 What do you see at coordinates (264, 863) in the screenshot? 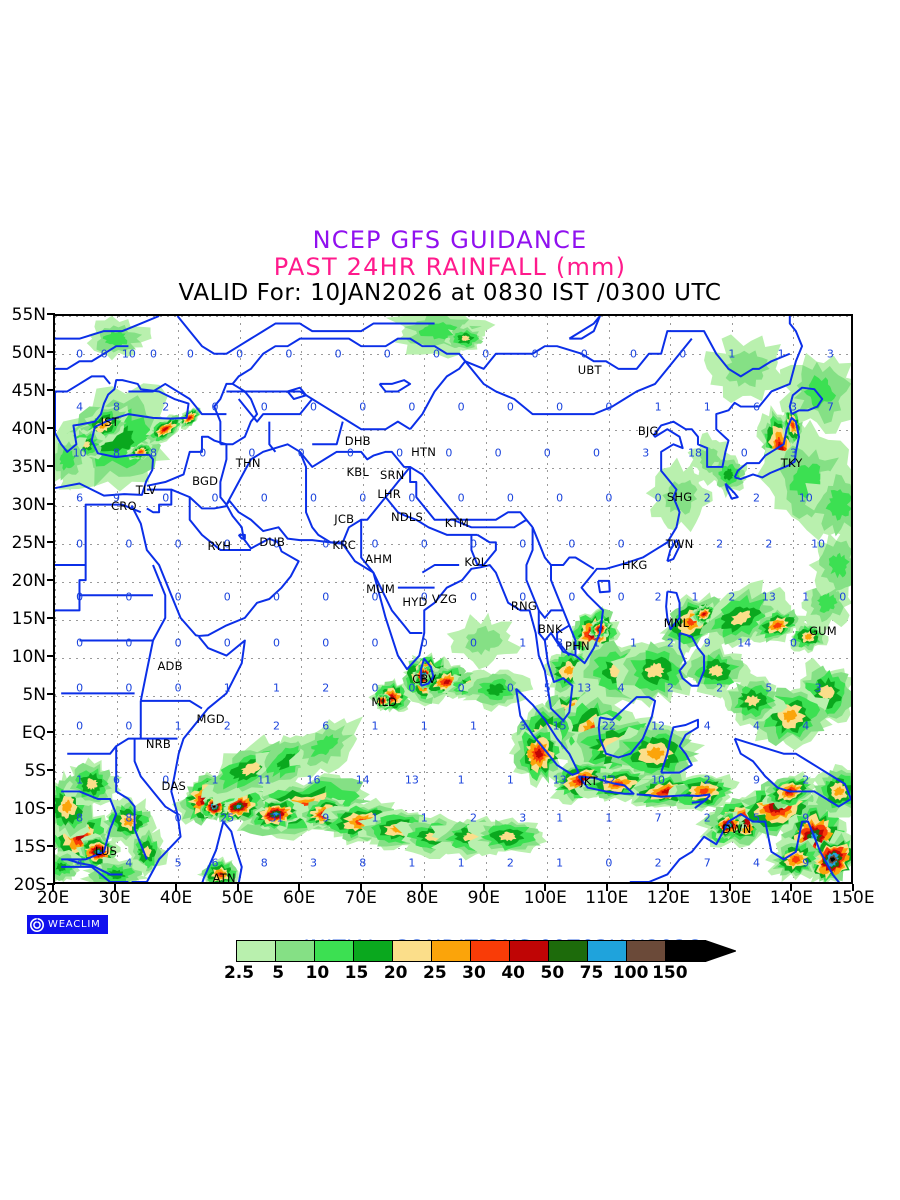
I see `grid-value: 8` at bounding box center [264, 863].